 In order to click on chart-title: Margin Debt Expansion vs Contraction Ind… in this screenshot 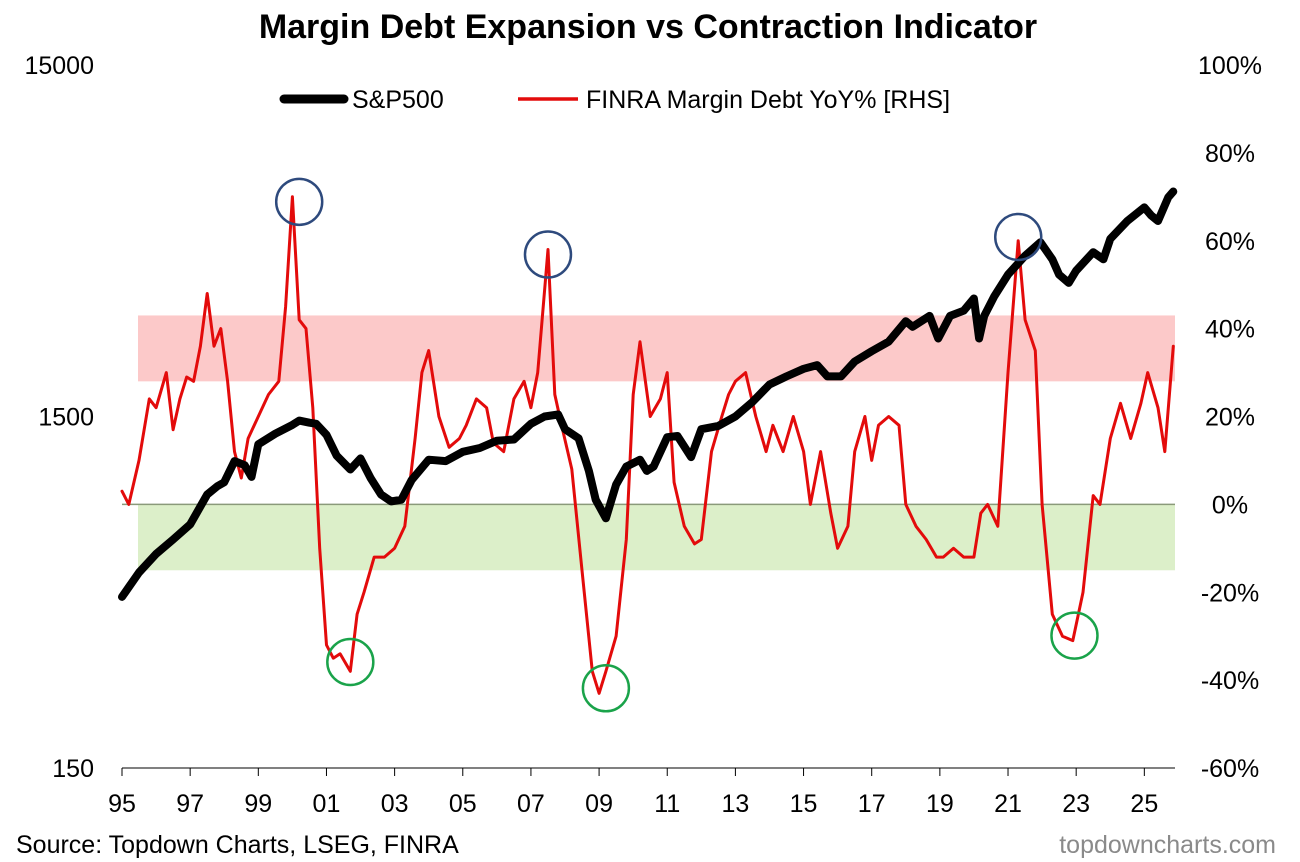, I will do `click(648, 27)`.